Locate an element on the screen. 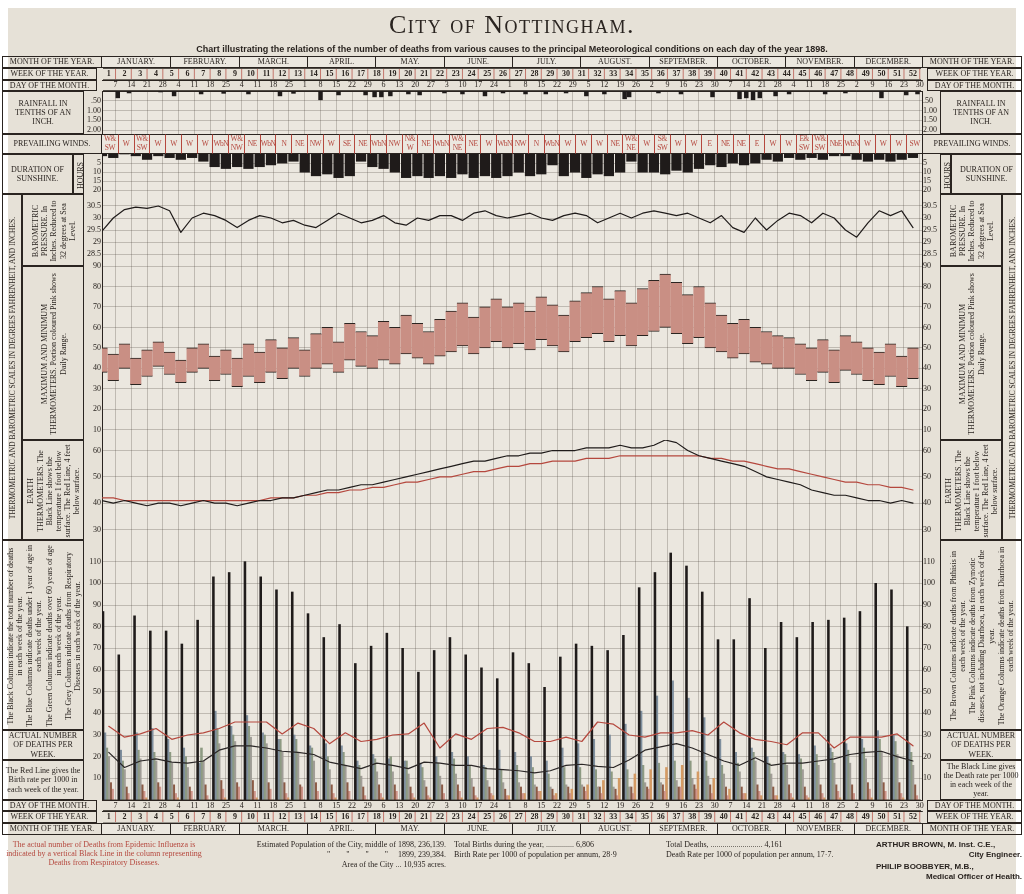 The width and height of the screenshot is (1024, 894). y2-axis-title: ACTUAL NUMBER OF DEATHS PER WEEK. is located at coordinates (981, 745).